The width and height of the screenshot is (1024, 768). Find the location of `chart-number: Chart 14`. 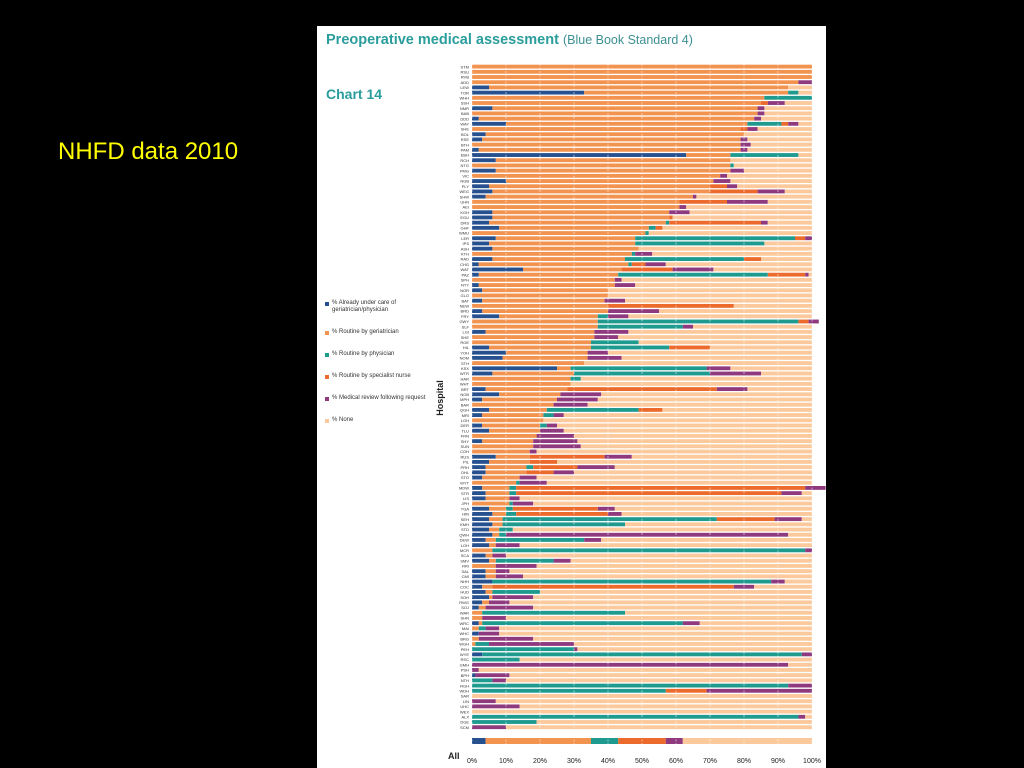

chart-number: Chart 14 is located at coordinates (354, 94).